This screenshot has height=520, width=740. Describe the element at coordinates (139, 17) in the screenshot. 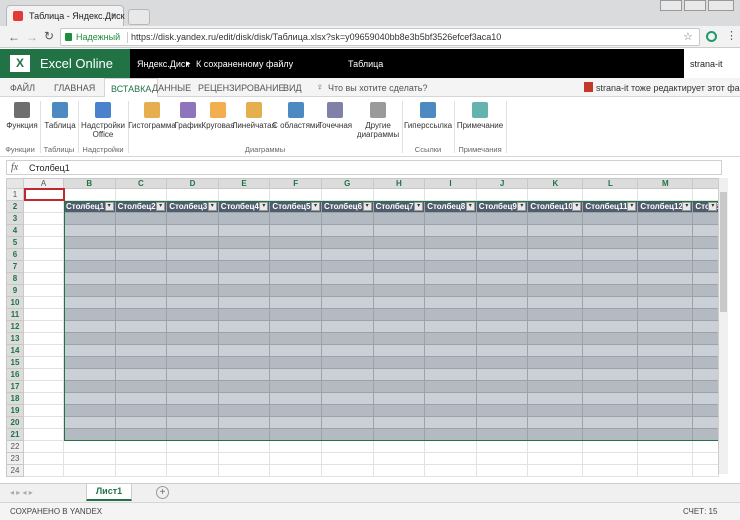

I see `new-tab` at that location.